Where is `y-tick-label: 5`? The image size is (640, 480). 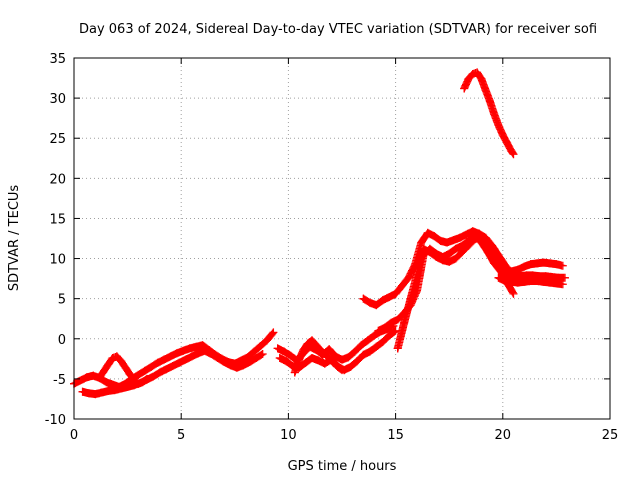
y-tick-label: 5 is located at coordinates (62, 300).